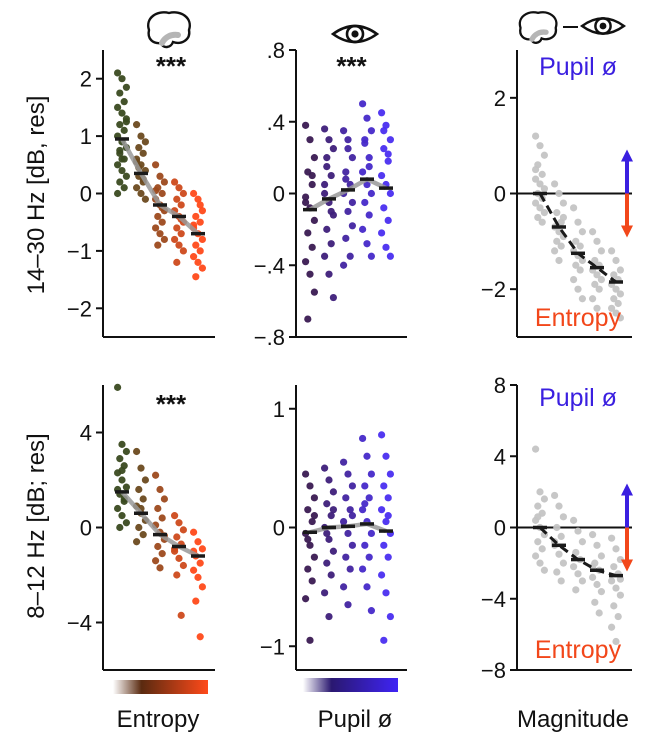 This screenshot has width=650, height=747. Describe the element at coordinates (500, 98) in the screenshot. I see `y-tick-label: 2` at that location.